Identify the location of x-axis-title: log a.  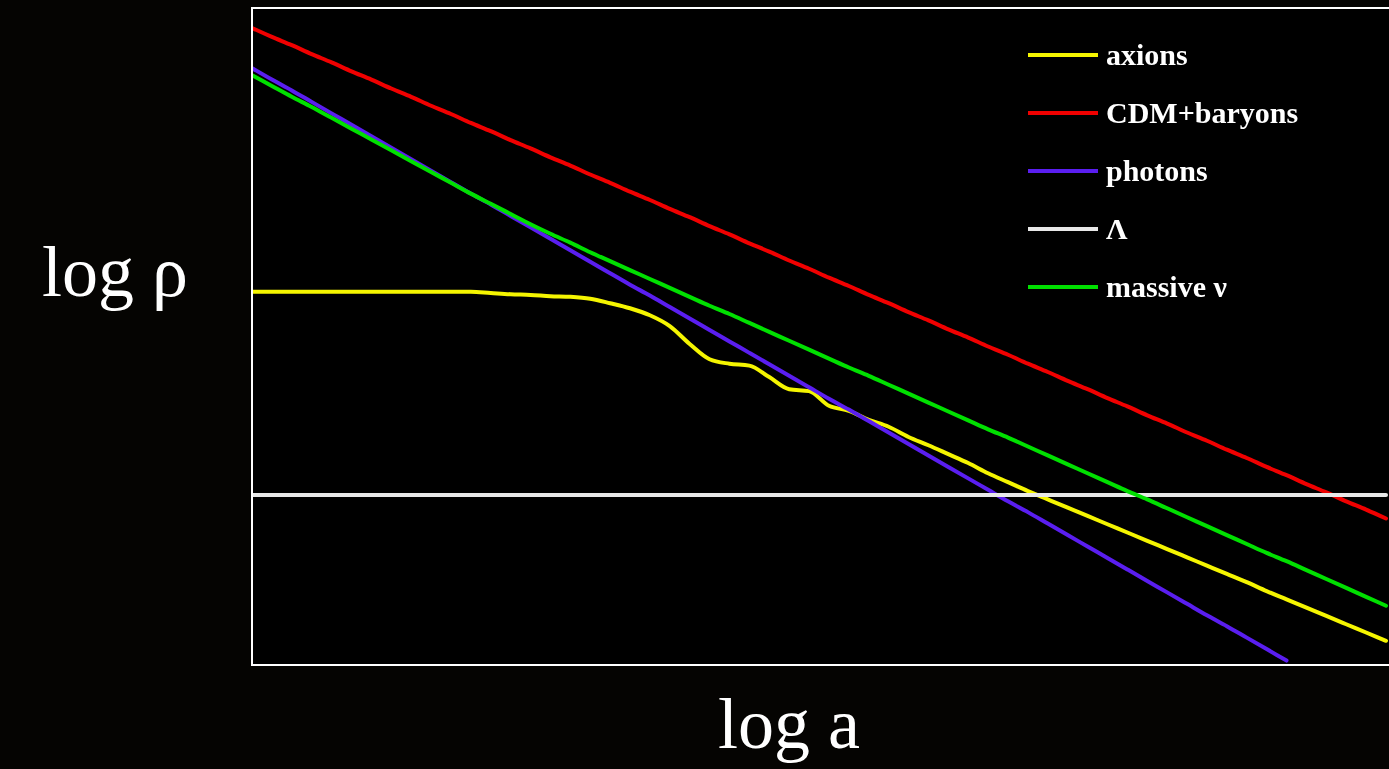
(789, 724).